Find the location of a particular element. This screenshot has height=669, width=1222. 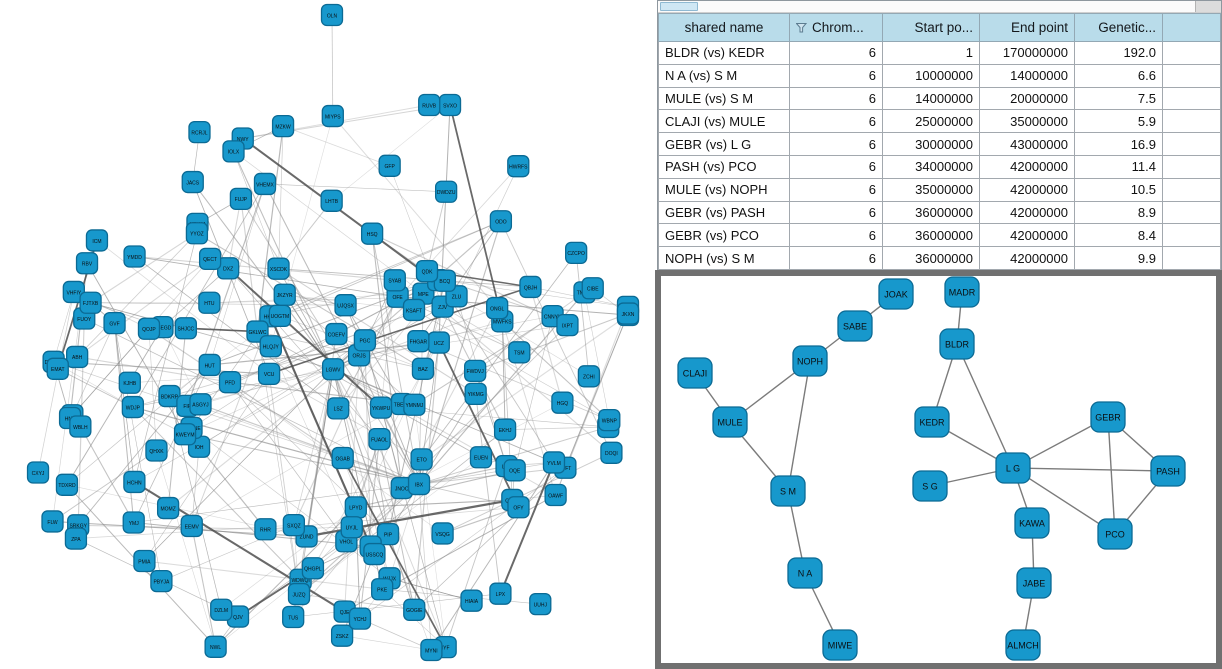

table-row: BLDR (vs) KEDR 6 1 170000000 192.0 is located at coordinates (939, 53).